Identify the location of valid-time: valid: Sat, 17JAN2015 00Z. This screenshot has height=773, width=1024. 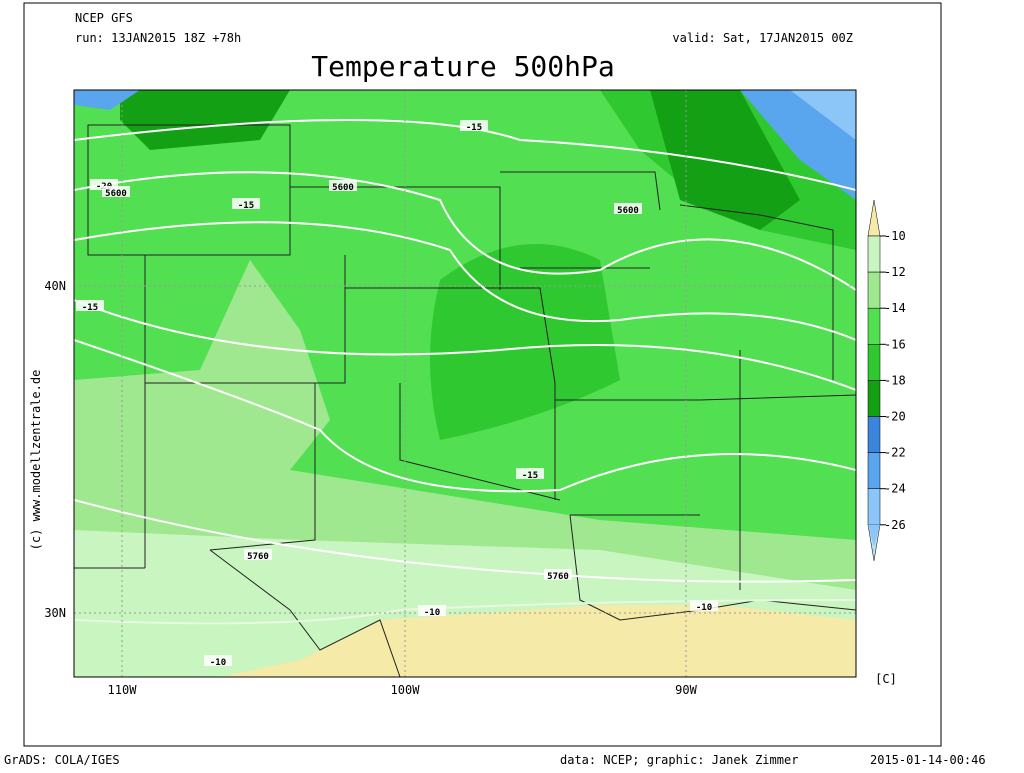
(762, 38).